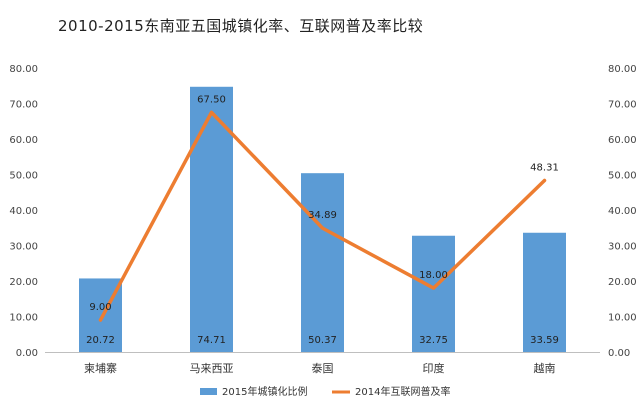  Describe the element at coordinates (622, 211) in the screenshot. I see `y-right-tick-label: 40.00` at that location.